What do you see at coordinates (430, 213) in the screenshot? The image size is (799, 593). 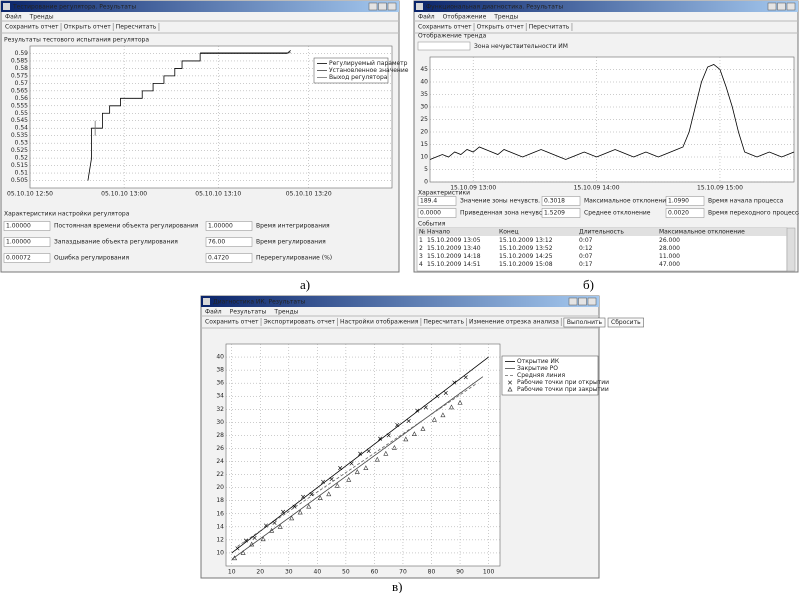 I see `field-value: 0.0000` at bounding box center [430, 213].